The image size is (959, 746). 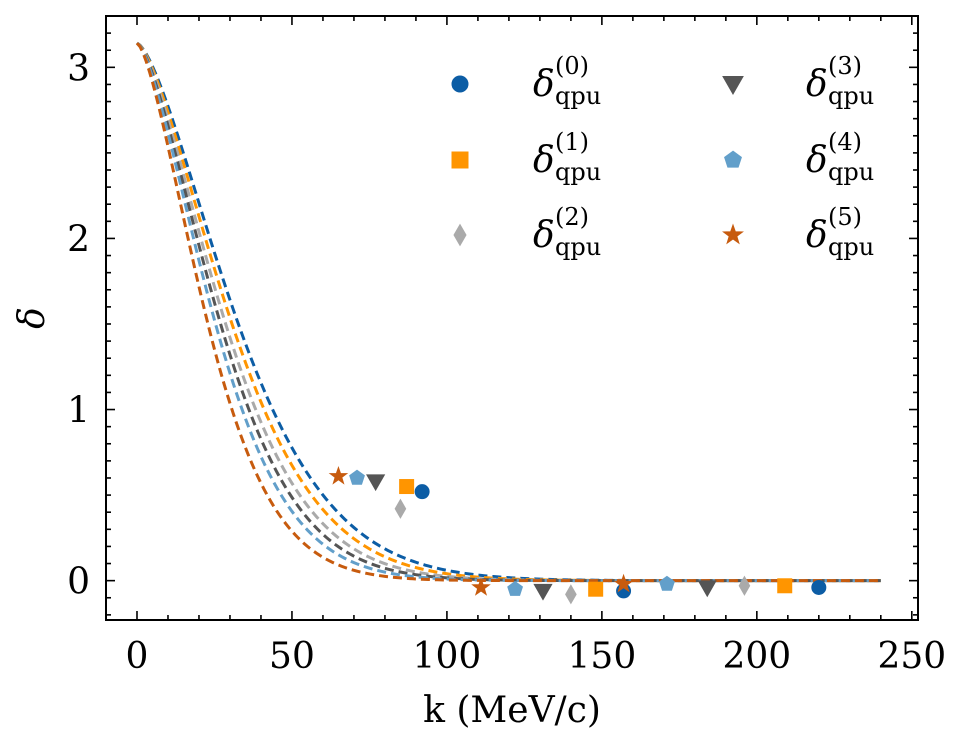 I want to click on legend-label-sup: (1), so click(x=572, y=142).